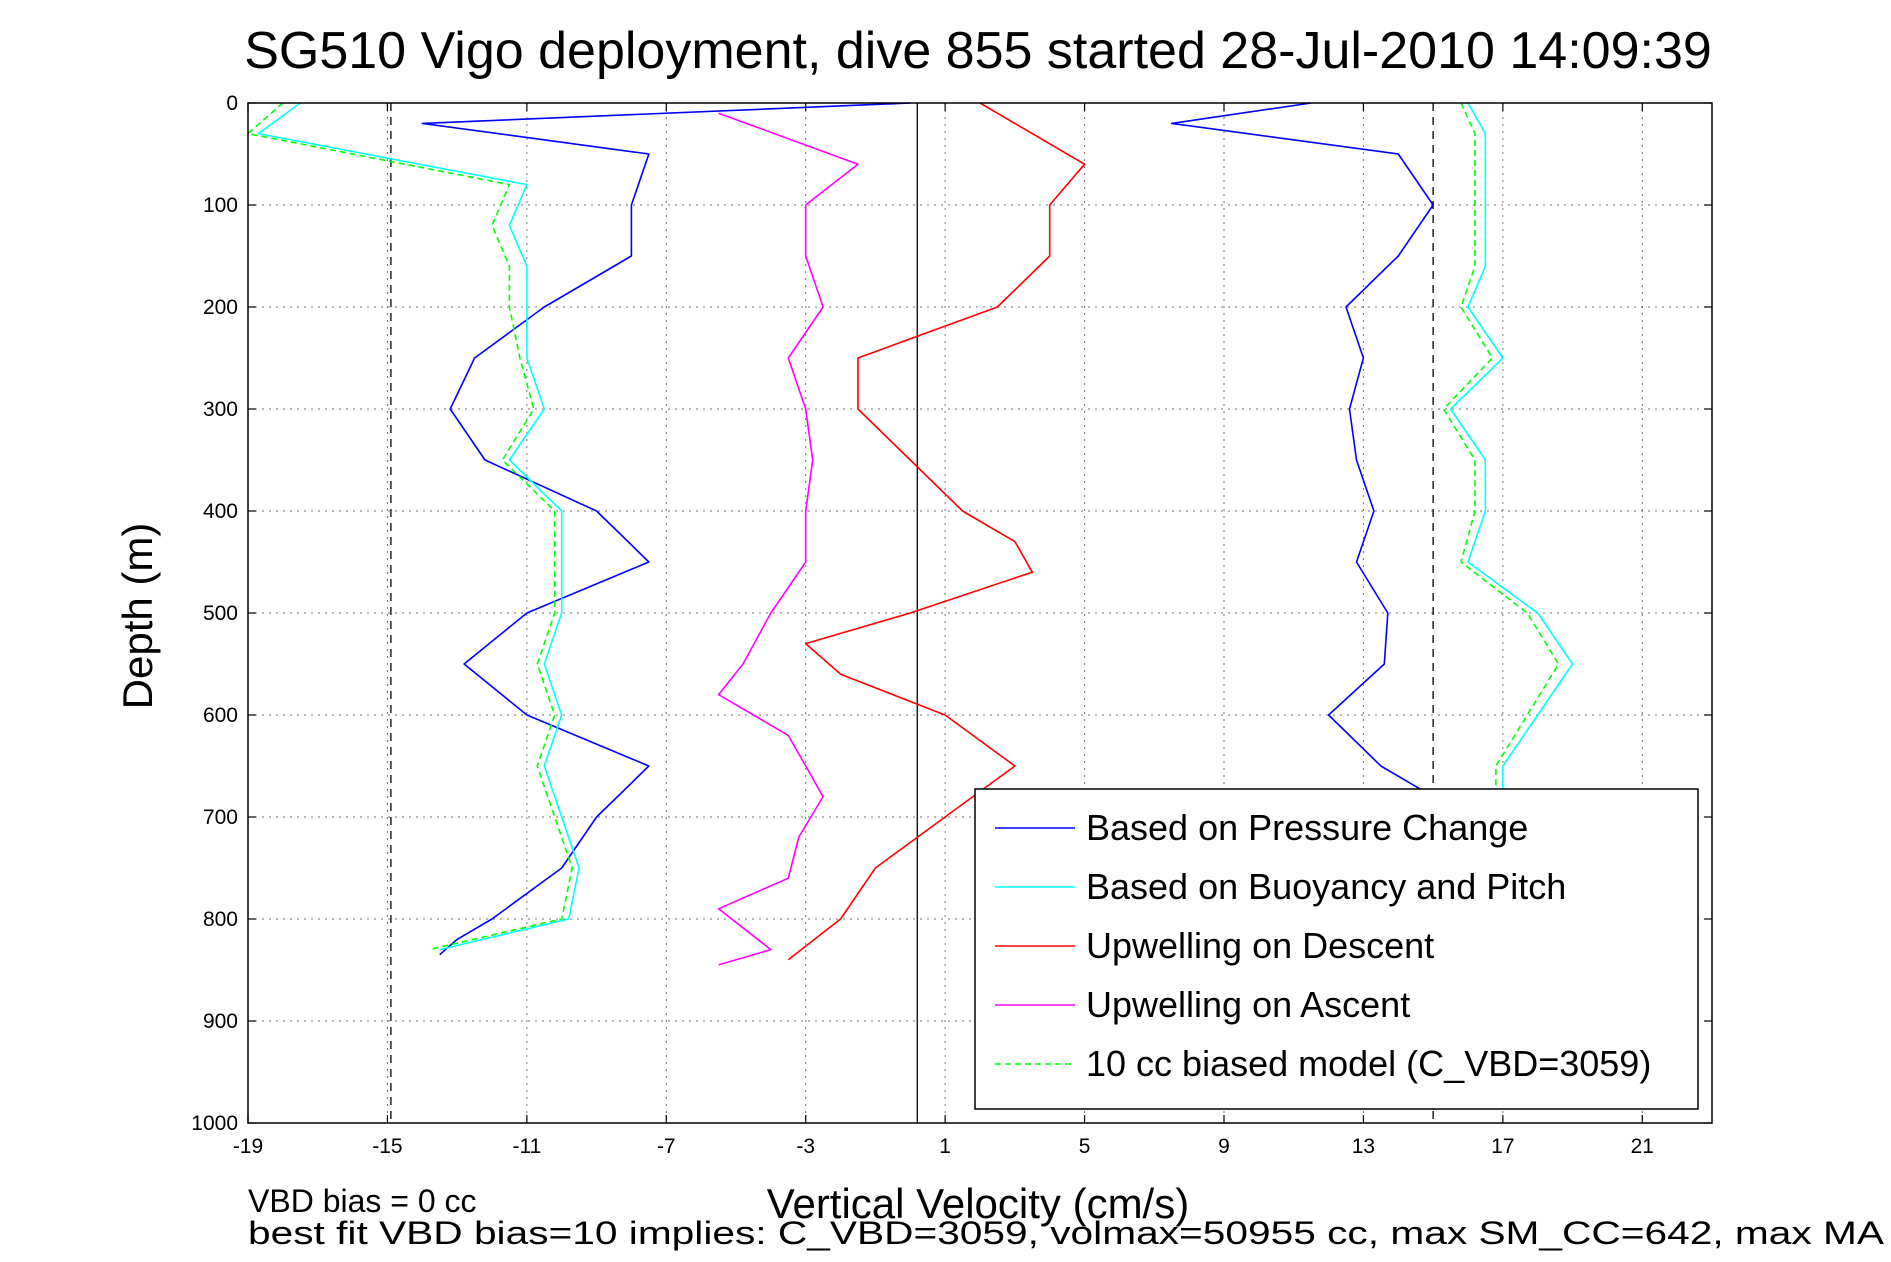  Describe the element at coordinates (220, 817) in the screenshot. I see `y-tick-label: 700` at that location.